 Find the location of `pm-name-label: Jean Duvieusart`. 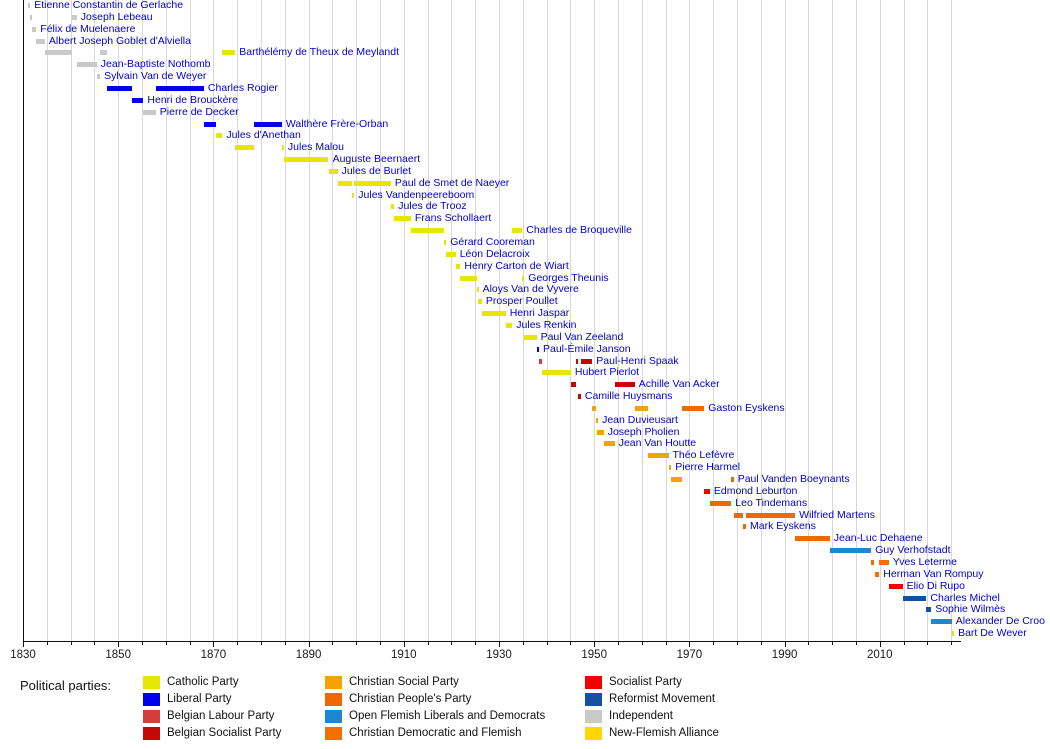

pm-name-label: Jean Duvieusart is located at coordinates (640, 419).